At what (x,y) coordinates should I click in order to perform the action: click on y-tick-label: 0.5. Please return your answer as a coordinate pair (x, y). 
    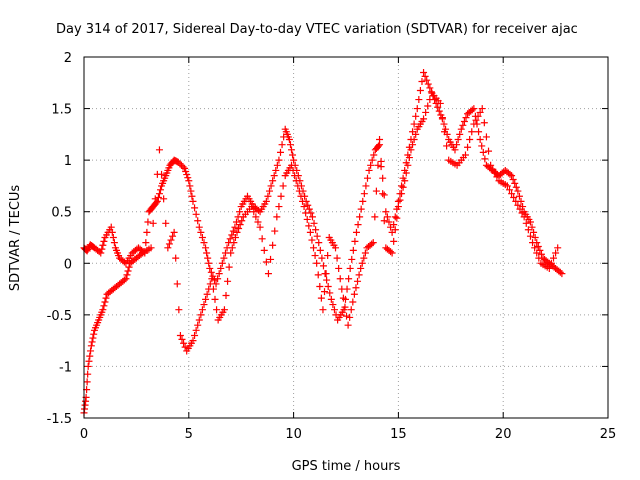
    Looking at the image, I should click on (61, 213).